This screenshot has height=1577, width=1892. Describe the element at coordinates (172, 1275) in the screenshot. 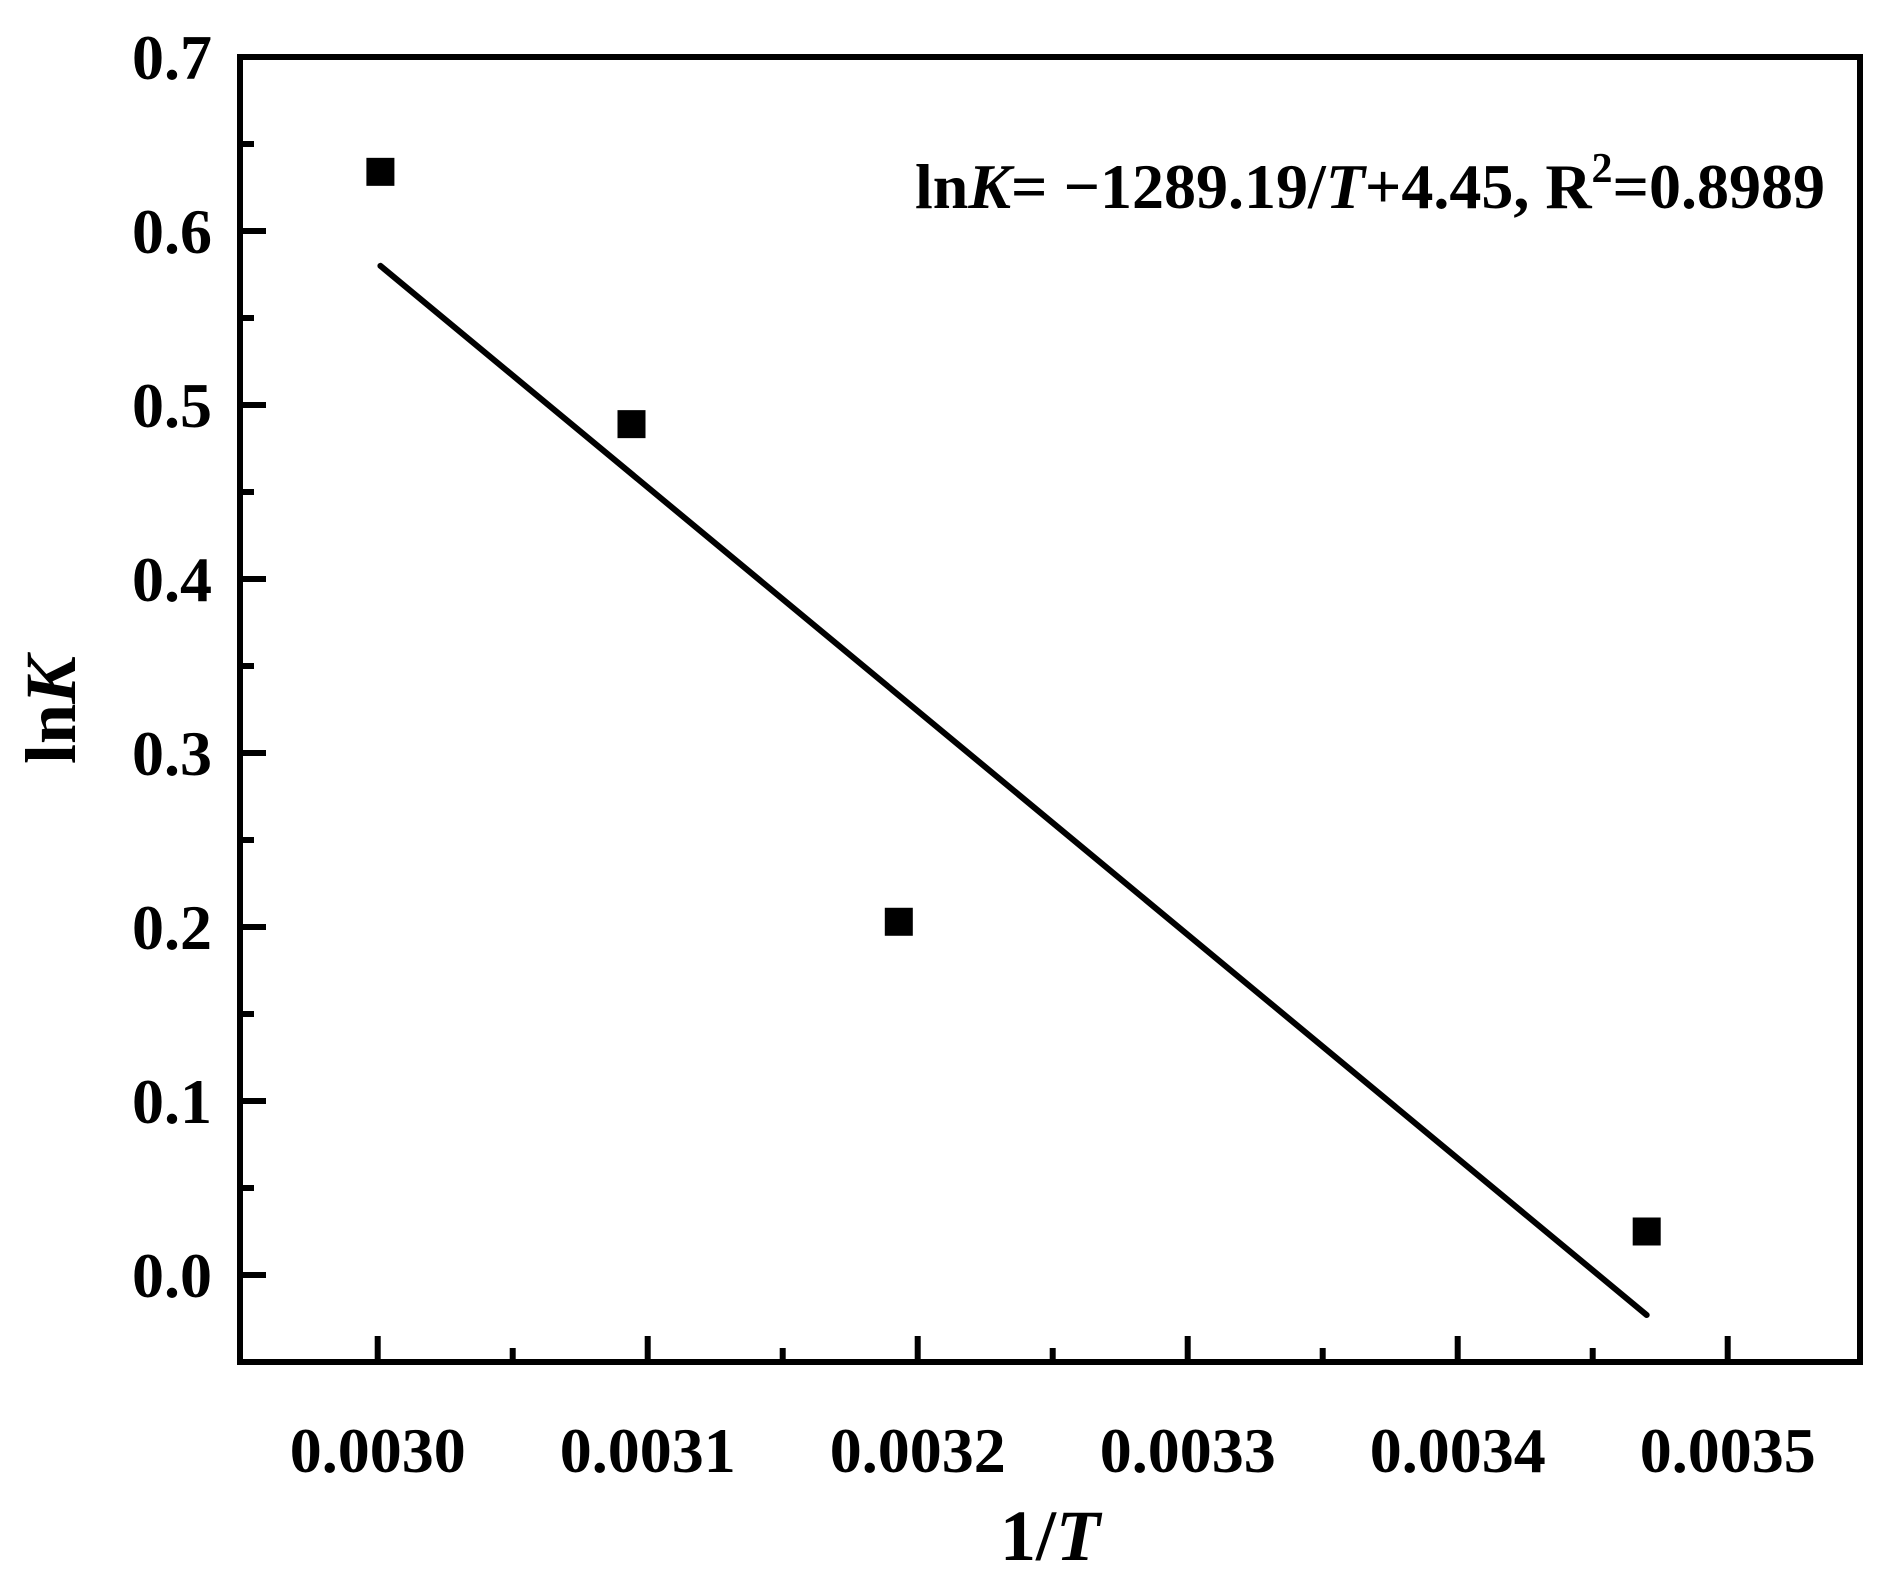

I see `y-tick-label: 0.0` at that location.